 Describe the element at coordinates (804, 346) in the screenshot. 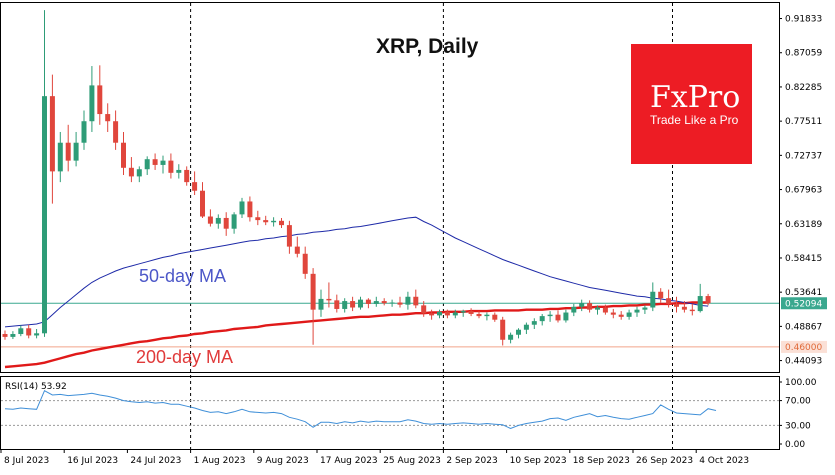

I see `level-price-tag` at that location.